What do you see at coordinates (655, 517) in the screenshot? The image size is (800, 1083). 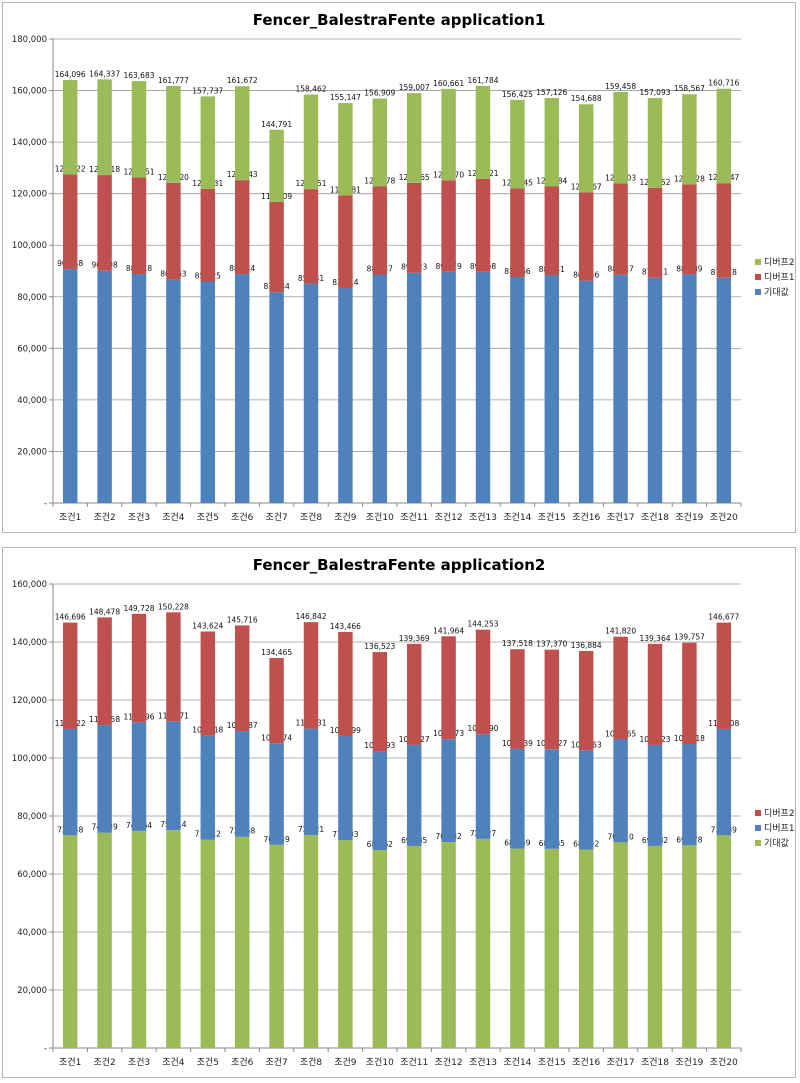 I see `x-tick-label: 조건18` at bounding box center [655, 517].